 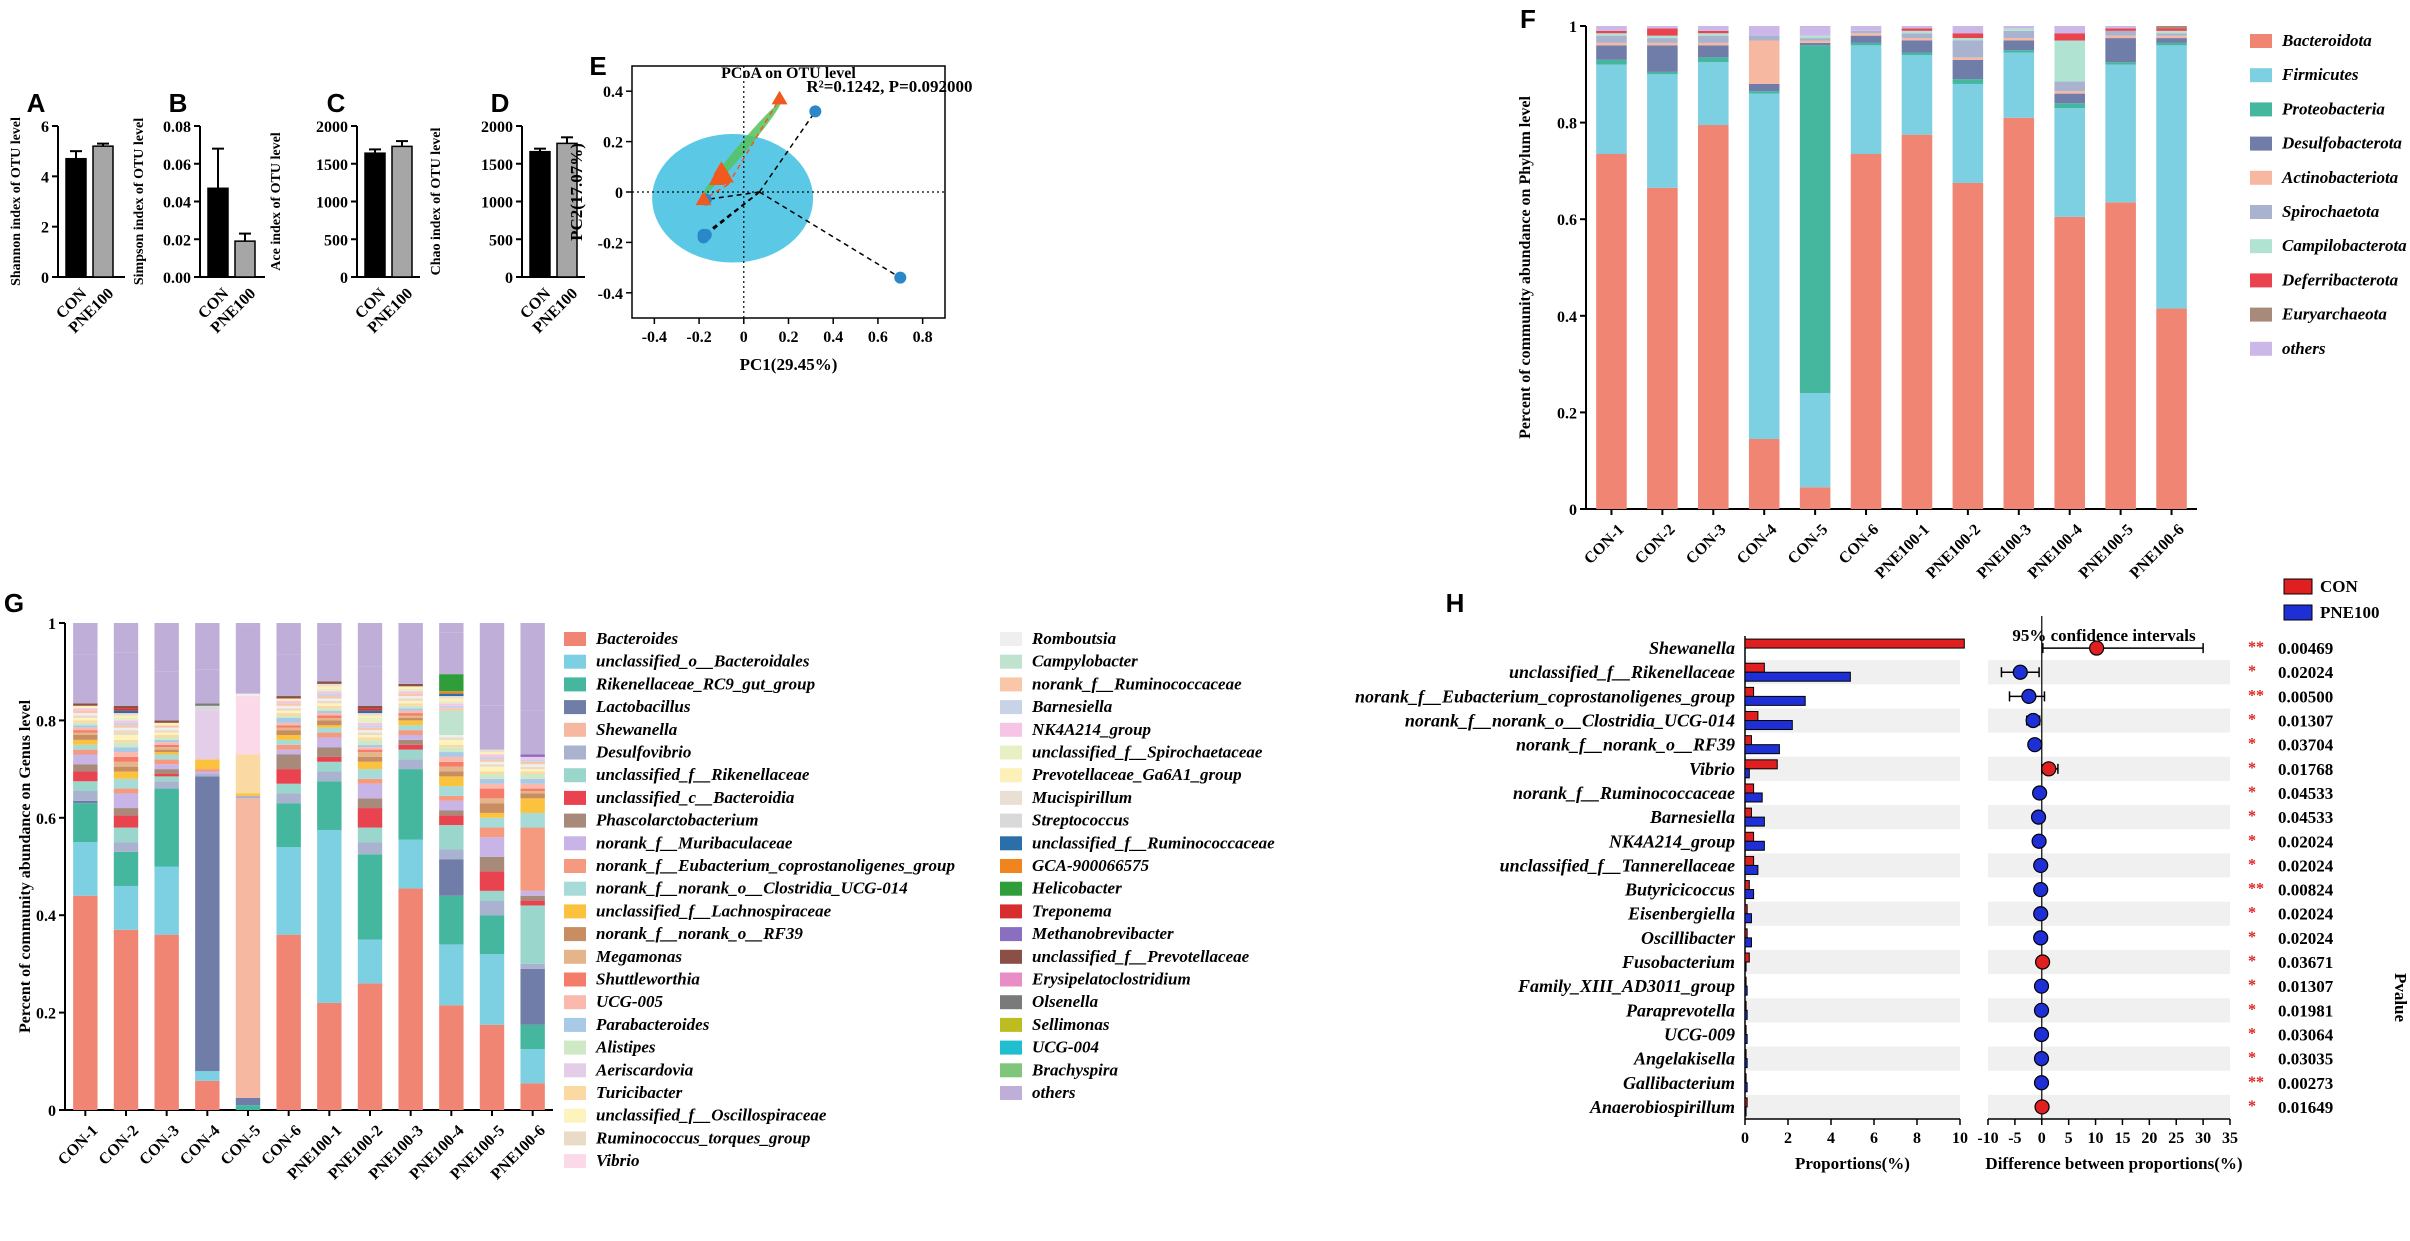 What do you see at coordinates (2305, 1107) in the screenshot?
I see `panel-h-pvalue: 0.01649` at bounding box center [2305, 1107].